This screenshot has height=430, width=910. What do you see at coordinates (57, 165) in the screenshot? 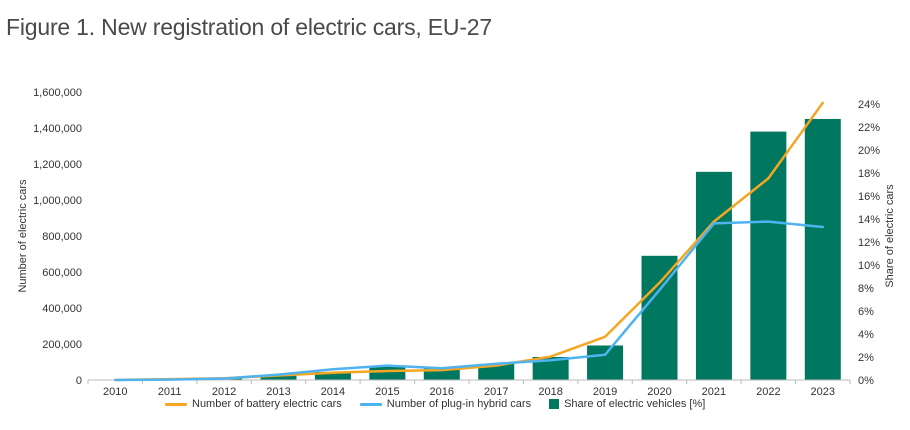
I see `left-axis-tick-label: 1,200,000` at bounding box center [57, 165].